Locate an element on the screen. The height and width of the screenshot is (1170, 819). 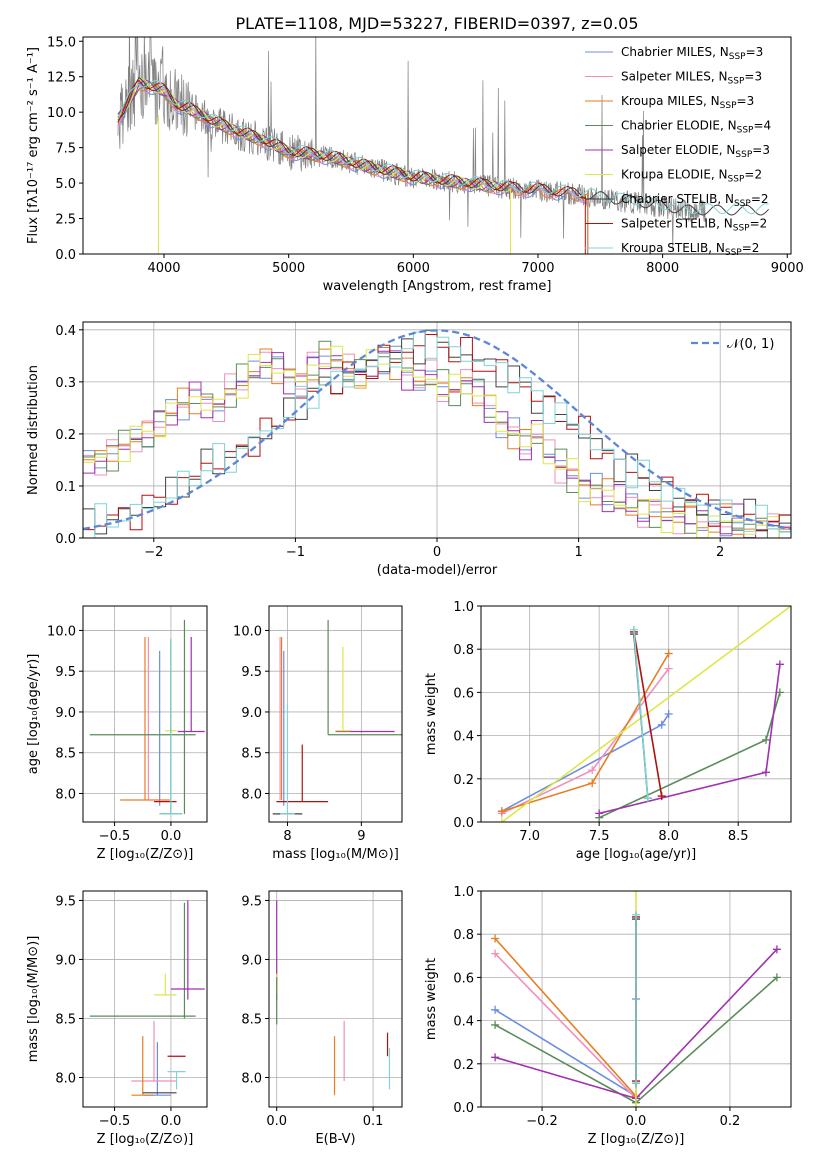
legend-entry: Salpeter ELODIE, NSSP=3 is located at coordinates (695, 151).